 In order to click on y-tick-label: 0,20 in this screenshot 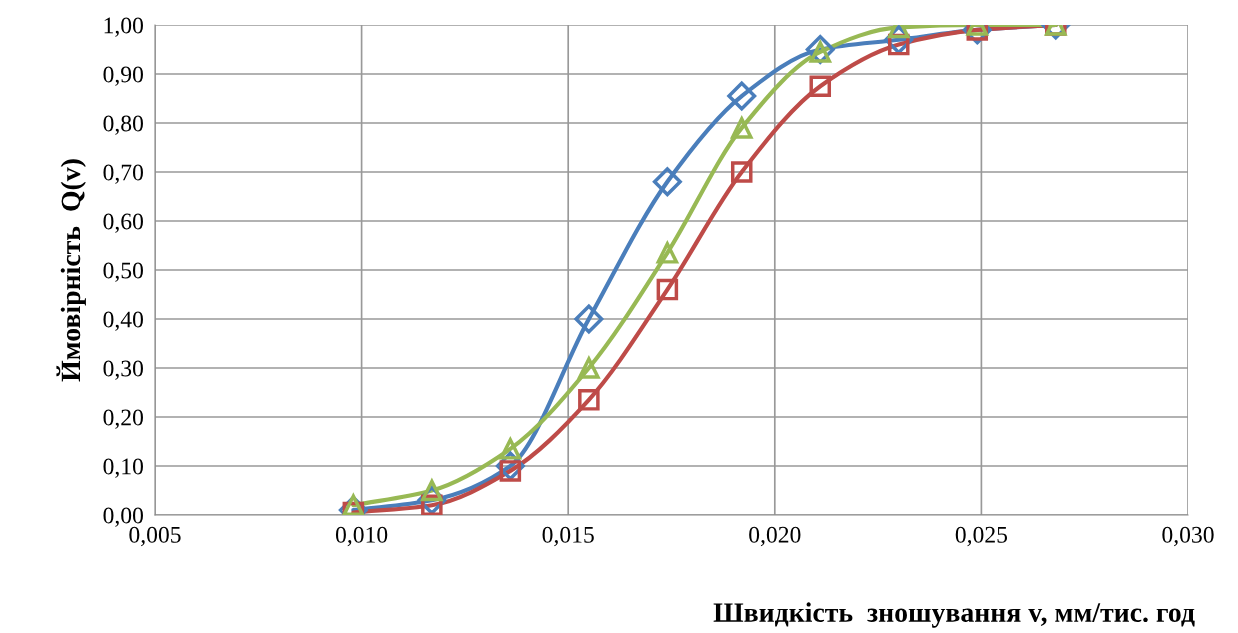, I will do `click(123, 419)`.